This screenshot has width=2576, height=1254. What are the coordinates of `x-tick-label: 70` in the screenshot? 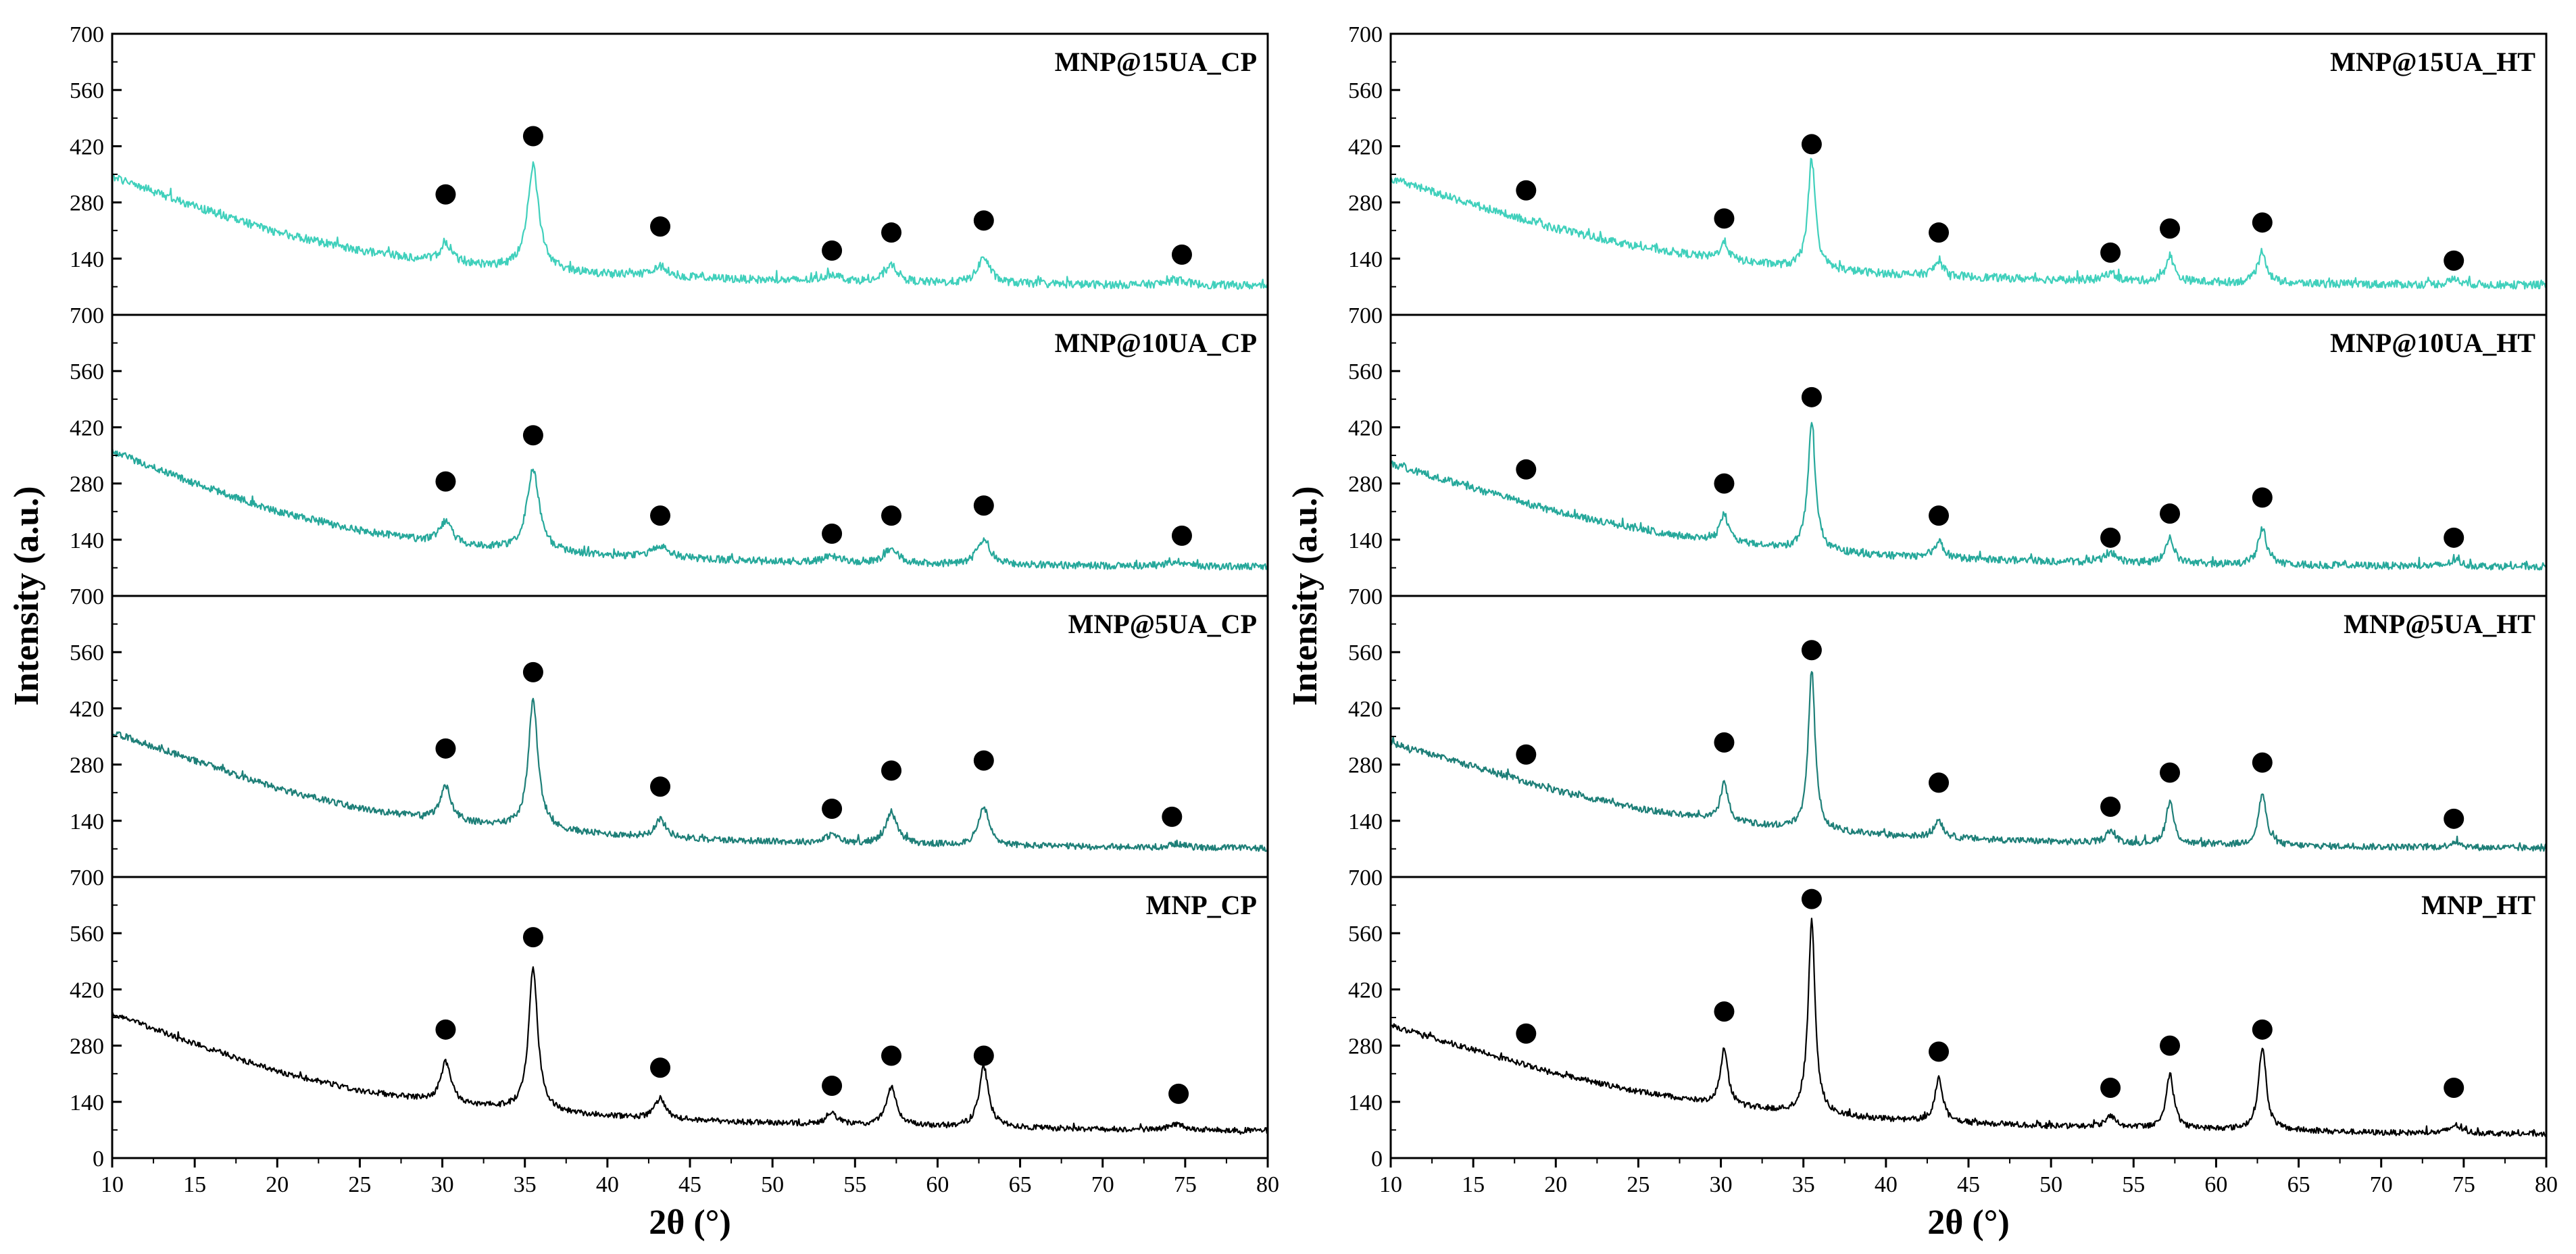 It's located at (1103, 1184).